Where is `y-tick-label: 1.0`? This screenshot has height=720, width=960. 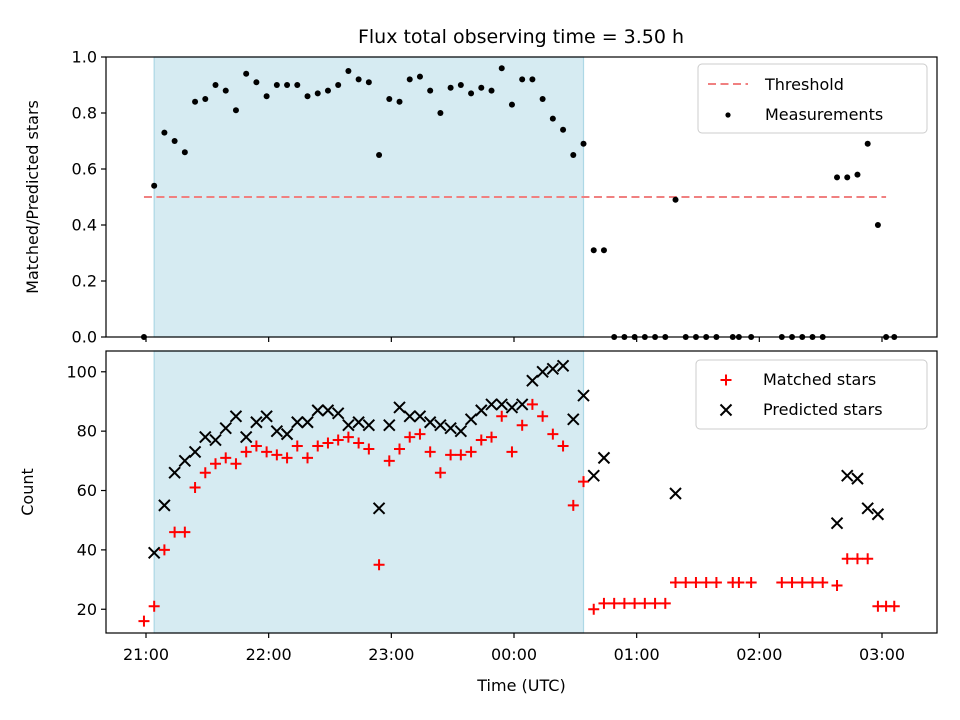 y-tick-label: 1.0 is located at coordinates (84, 57).